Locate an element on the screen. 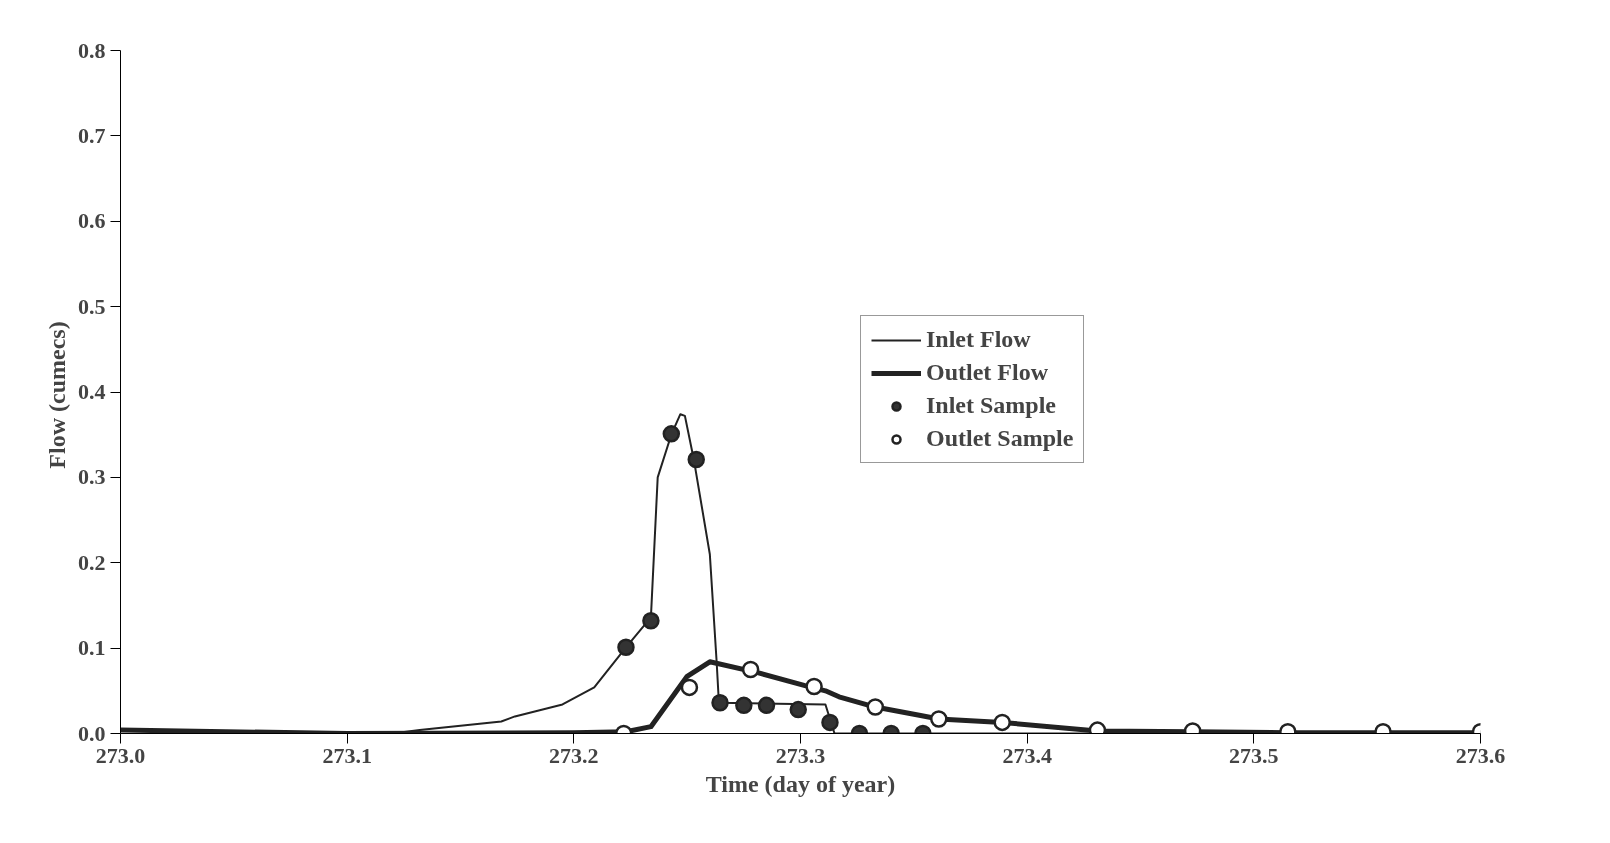 The width and height of the screenshot is (1610, 843). x-axis-title: Time (day of year) is located at coordinates (800, 783).